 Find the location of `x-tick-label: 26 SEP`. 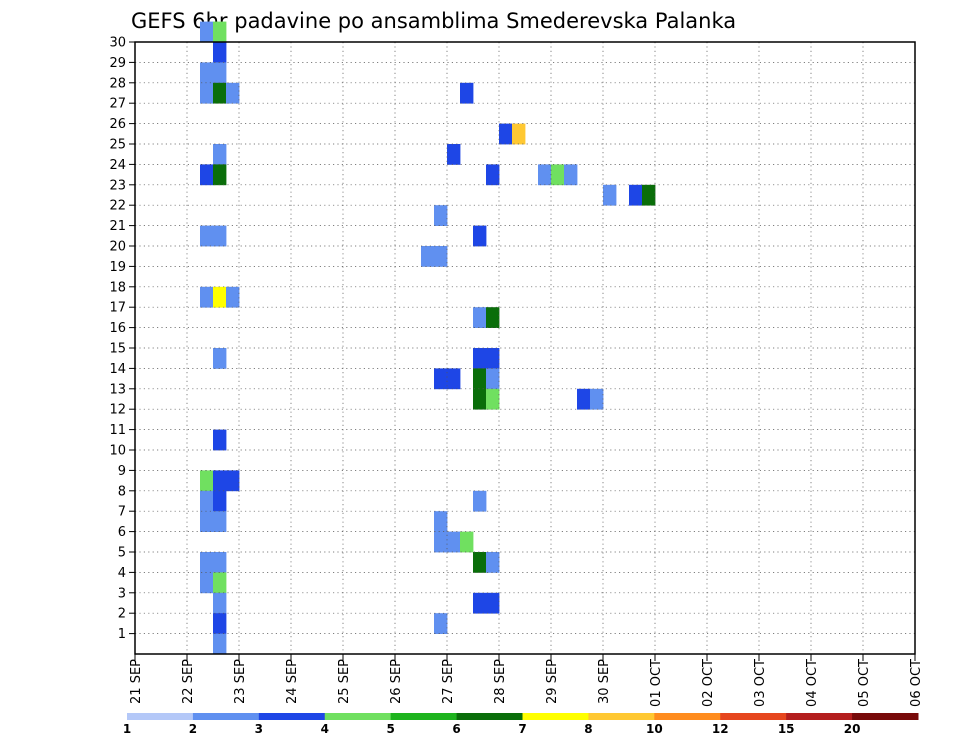

x-tick-label: 26 SEP is located at coordinates (396, 681).